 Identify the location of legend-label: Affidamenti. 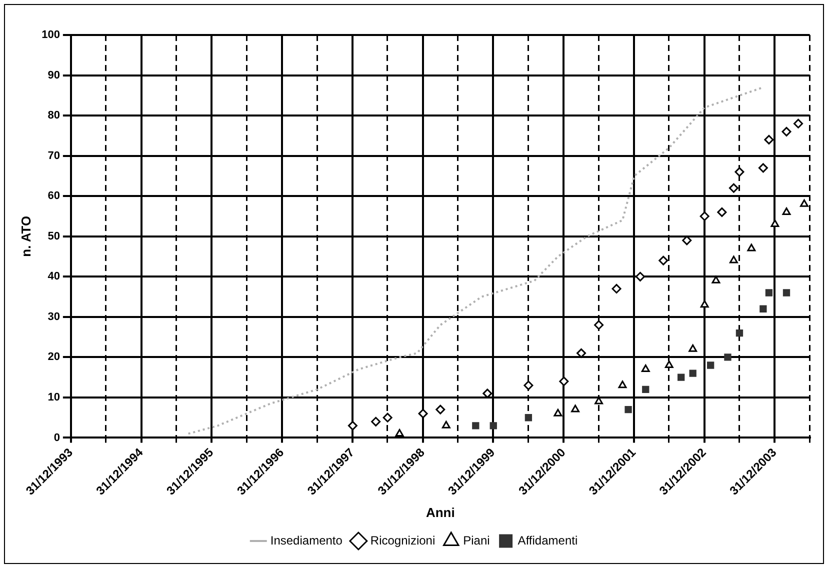
(548, 540).